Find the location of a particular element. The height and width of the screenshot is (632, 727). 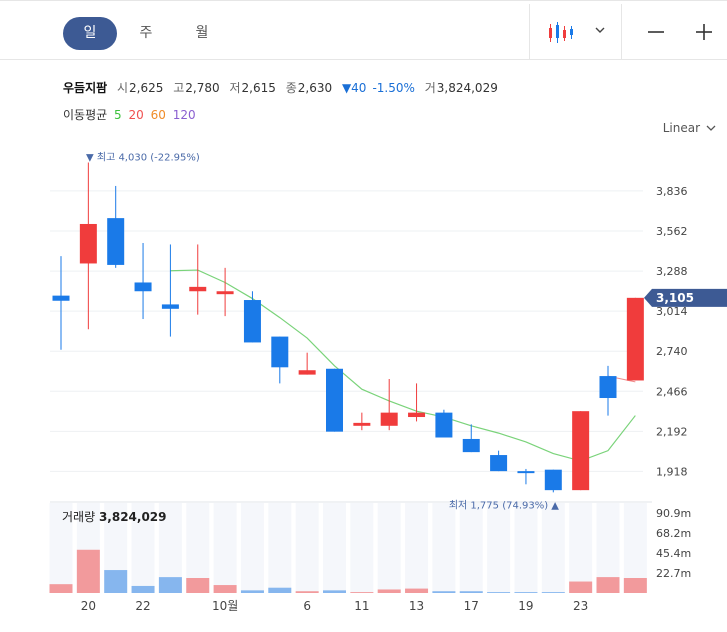

volume-header-label: 거래량 is located at coordinates (80, 517).